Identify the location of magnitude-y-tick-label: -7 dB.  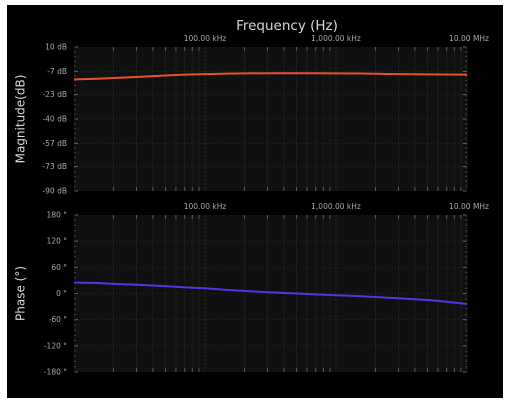
(57, 71).